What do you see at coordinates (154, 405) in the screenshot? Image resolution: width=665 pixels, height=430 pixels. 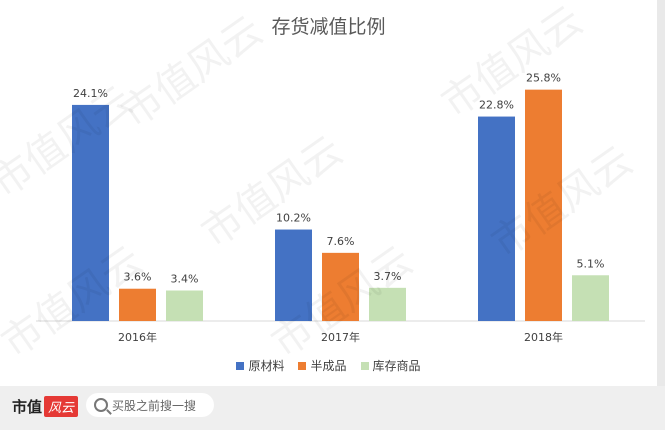 I see `search-label: 买股之前搜一搜` at bounding box center [154, 405].